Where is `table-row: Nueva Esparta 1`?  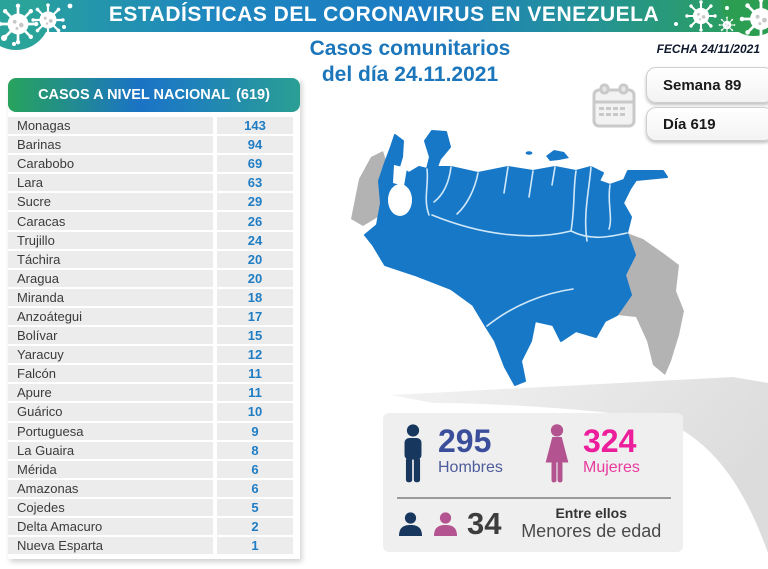 table-row: Nueva Esparta 1 is located at coordinates (154, 546).